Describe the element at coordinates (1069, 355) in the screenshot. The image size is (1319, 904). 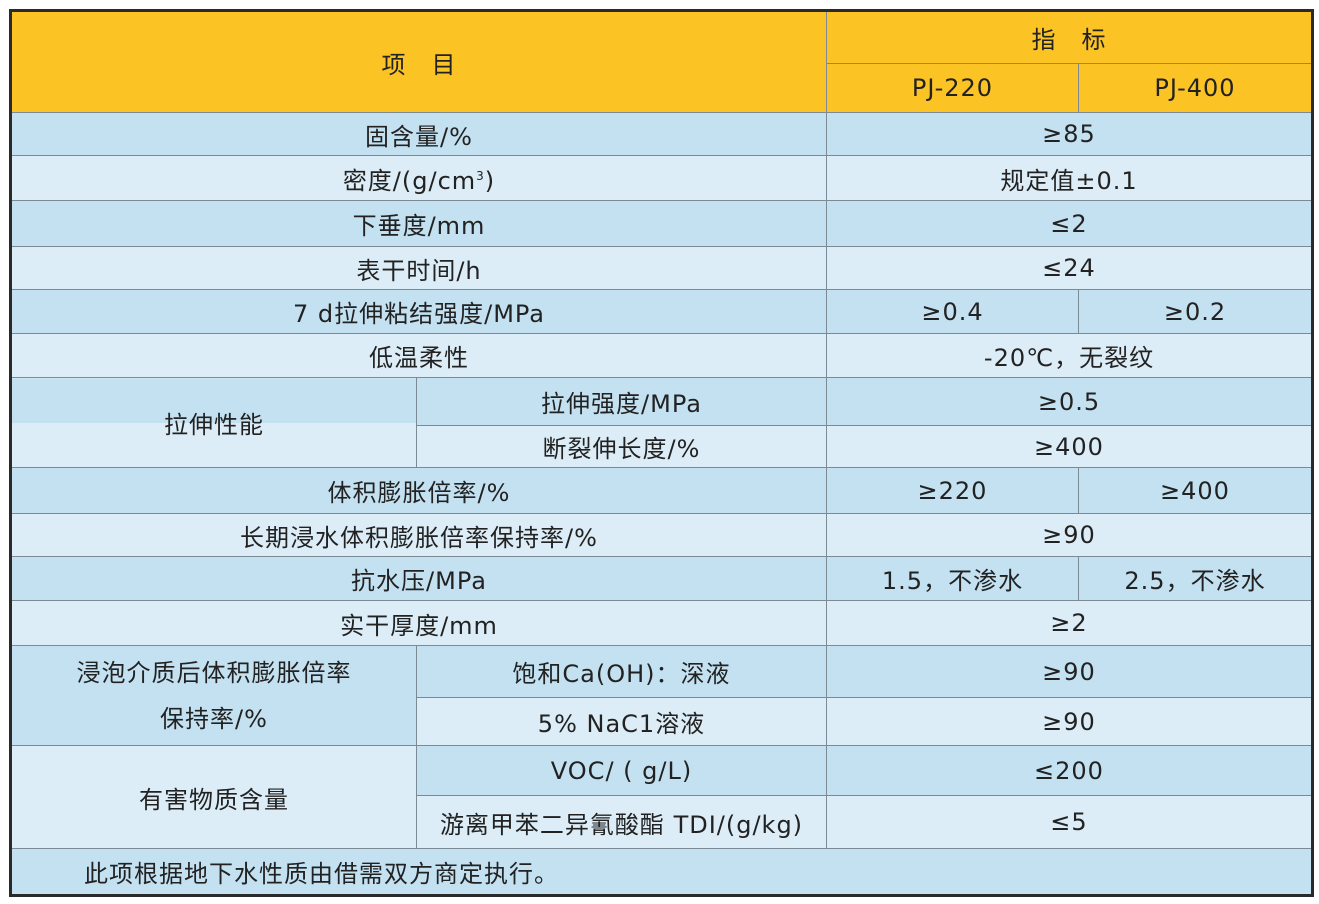
I see `item-value: -20℃，无裂纹` at that location.